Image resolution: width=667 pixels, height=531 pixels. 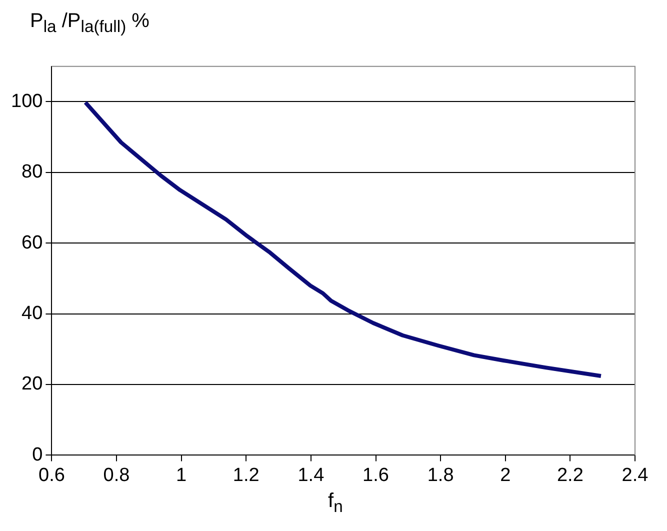 What do you see at coordinates (32, 172) in the screenshot?
I see `y-tick-label: 80` at bounding box center [32, 172].